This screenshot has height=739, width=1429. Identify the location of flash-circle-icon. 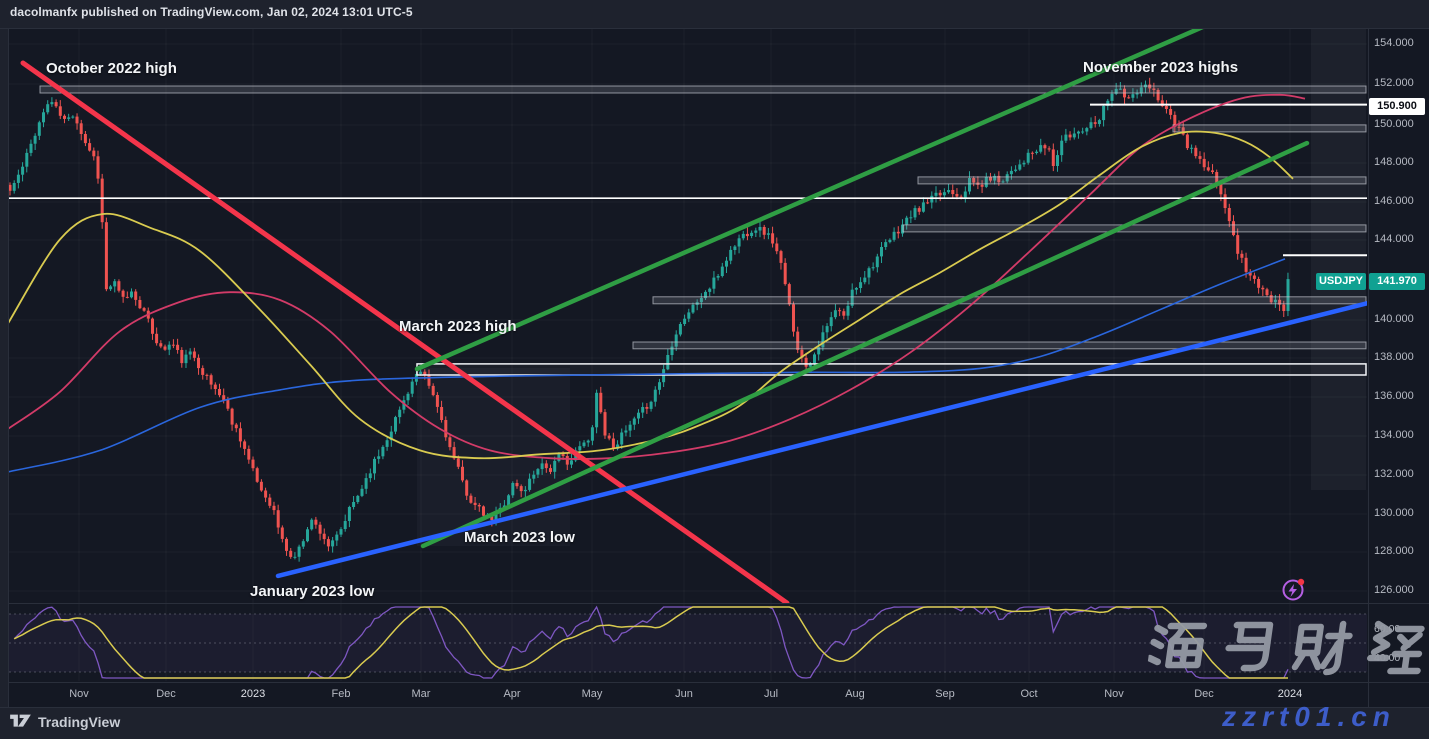
(1293, 590).